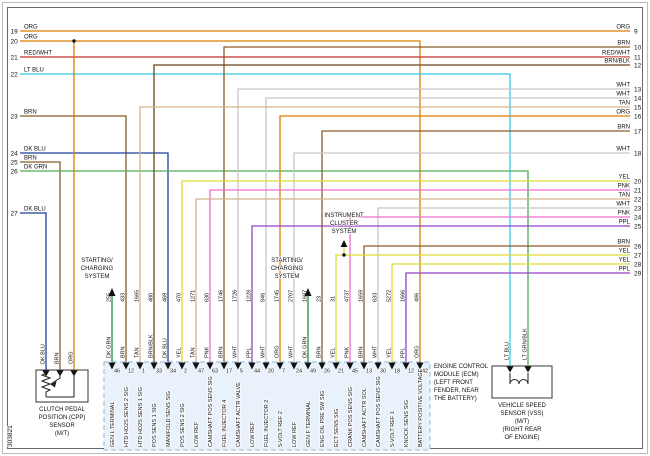  What do you see at coordinates (215, 372) in the screenshot?
I see `ecm-pin-number: 63` at bounding box center [215, 372].